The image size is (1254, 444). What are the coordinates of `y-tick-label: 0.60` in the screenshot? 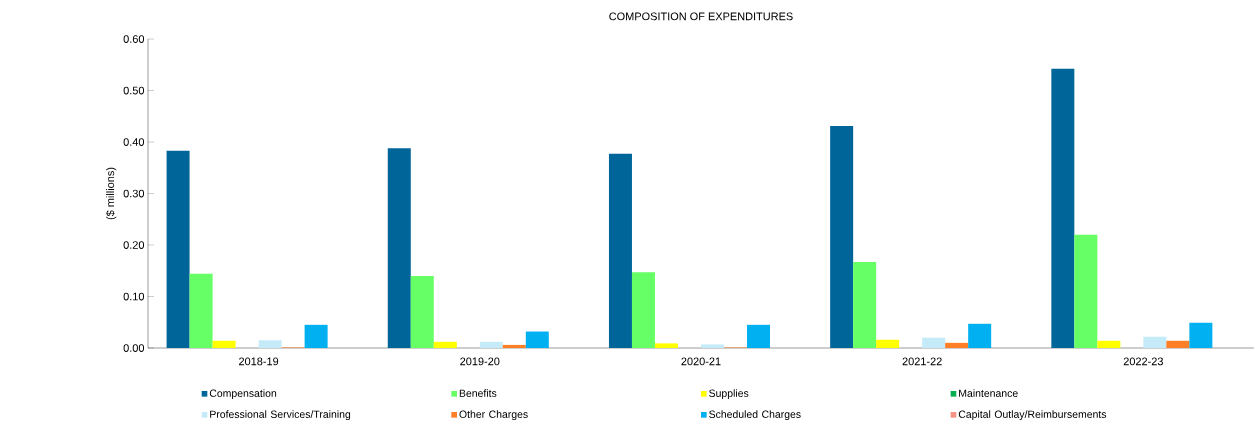 It's located at (134, 39).